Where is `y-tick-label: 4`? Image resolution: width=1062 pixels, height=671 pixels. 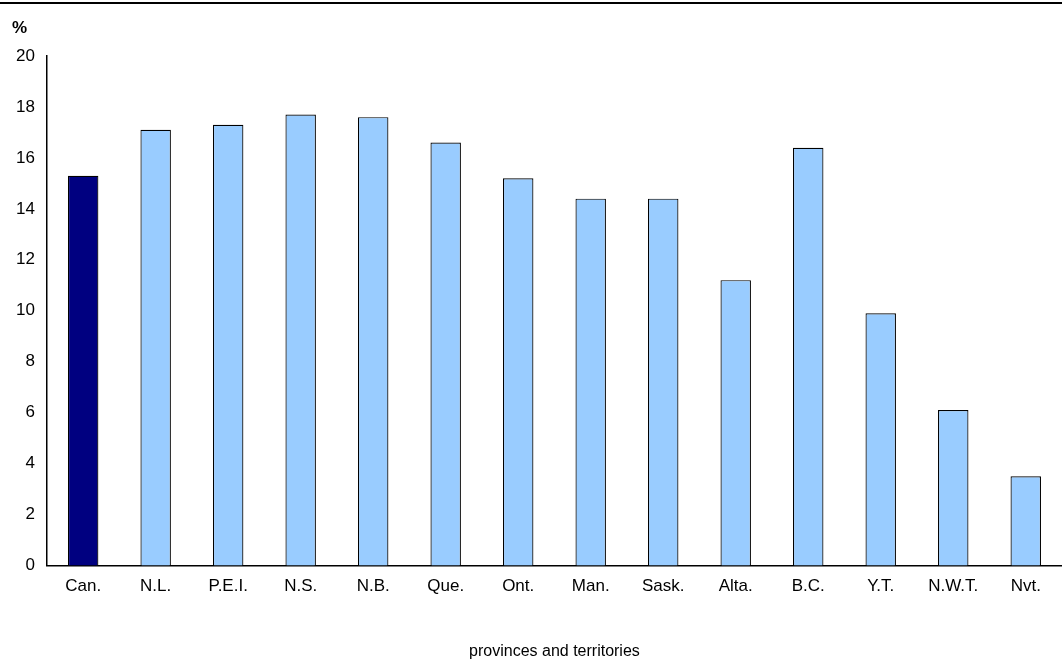 y-tick-label: 4 is located at coordinates (30, 463).